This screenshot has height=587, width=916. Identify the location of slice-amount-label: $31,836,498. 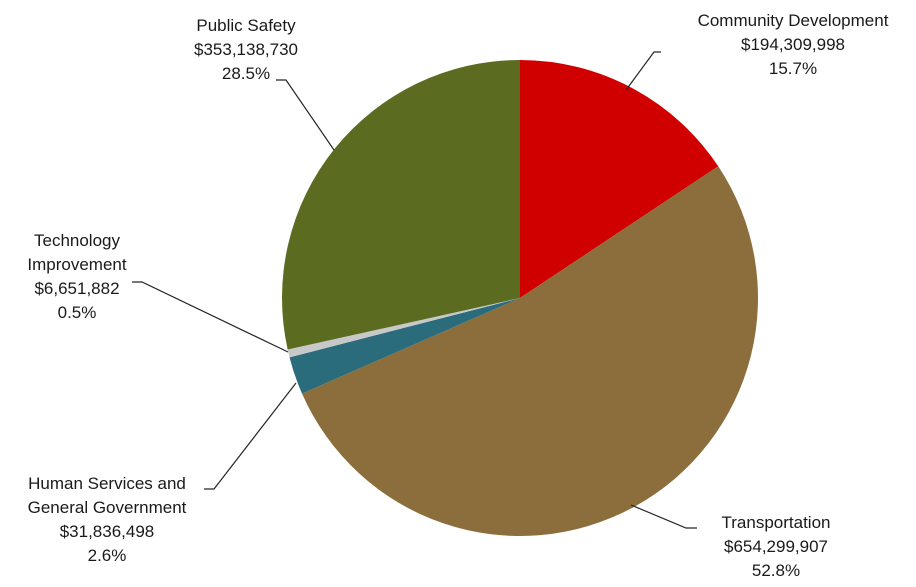
(107, 531).